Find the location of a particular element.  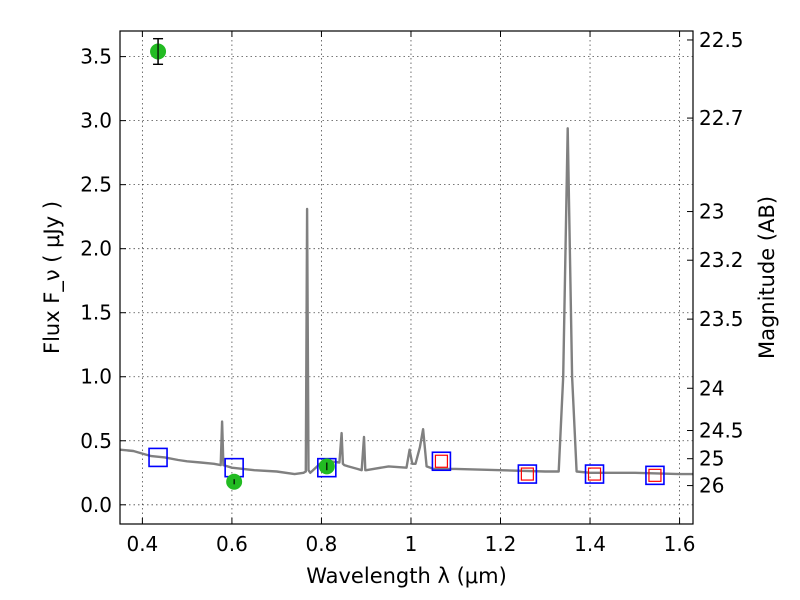

right-tick-label: 23 is located at coordinates (711, 212).